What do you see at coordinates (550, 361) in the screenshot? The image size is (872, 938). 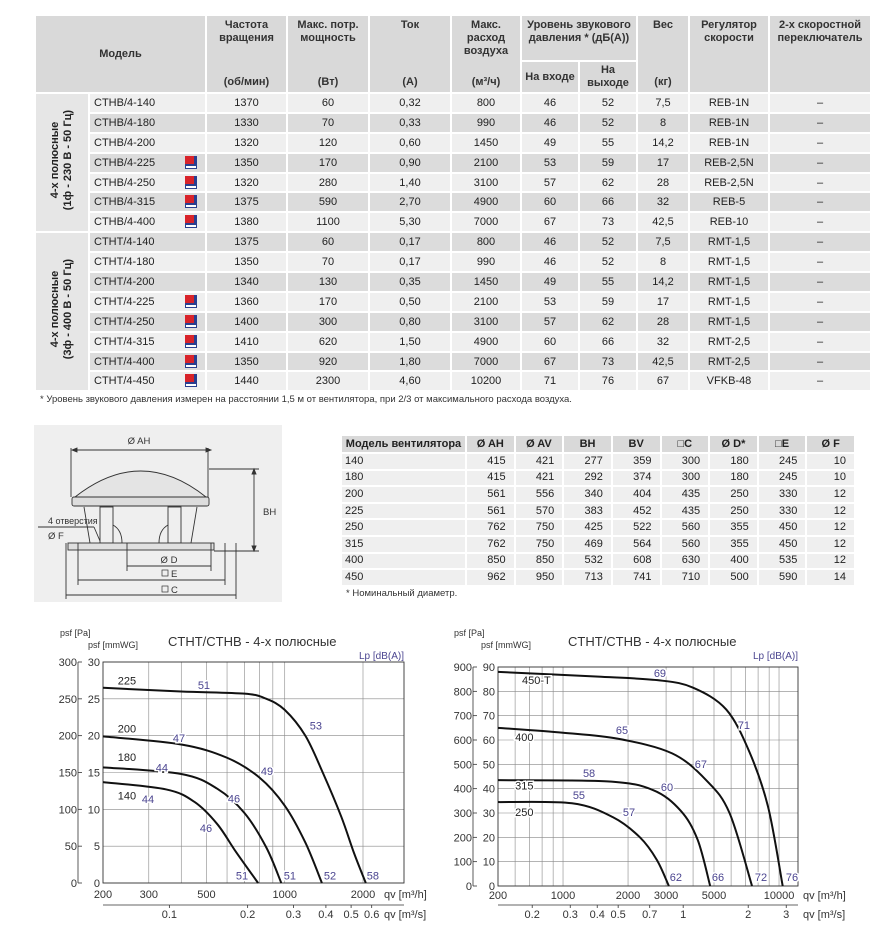 I see `cell-sound-in: 67` at bounding box center [550, 361].